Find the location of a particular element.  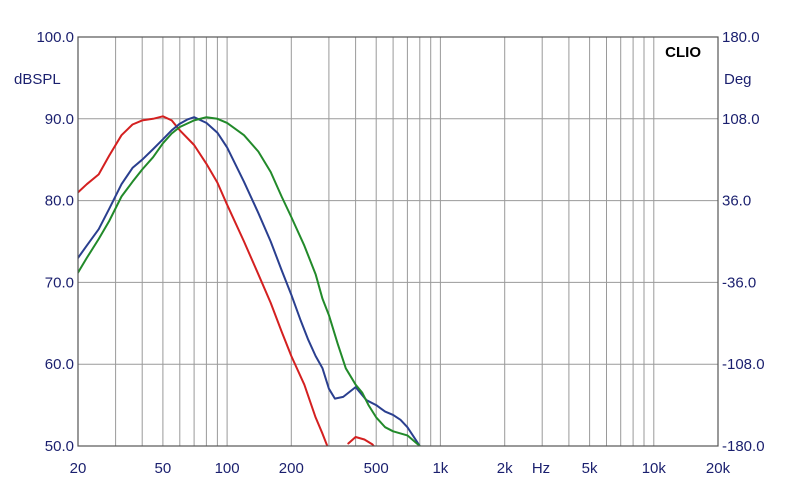

right-axis-label: Deg is located at coordinates (738, 79).